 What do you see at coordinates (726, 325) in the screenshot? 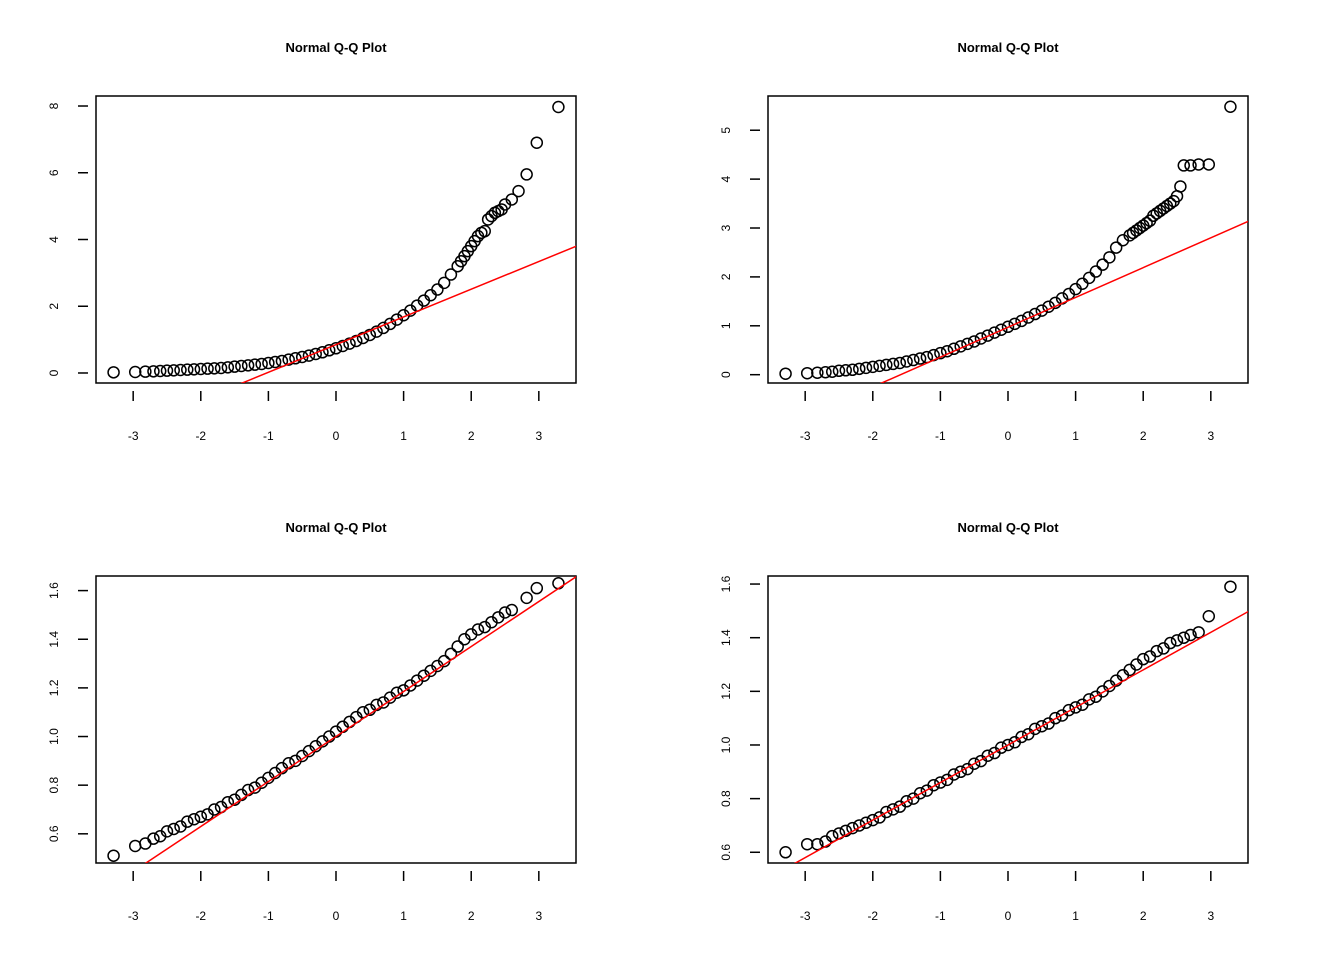
I see `y-tick-label: 1` at bounding box center [726, 325].